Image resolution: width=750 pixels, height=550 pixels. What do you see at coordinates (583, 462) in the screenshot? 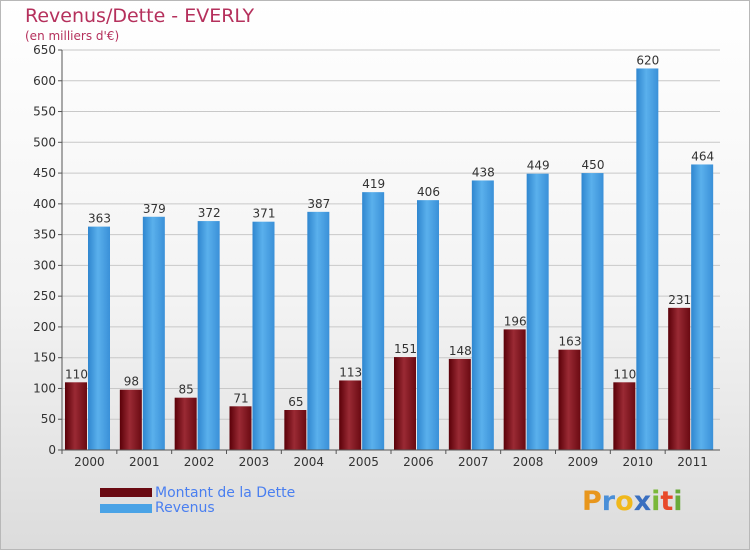
I see `x-tick-label: 2009` at bounding box center [583, 462].